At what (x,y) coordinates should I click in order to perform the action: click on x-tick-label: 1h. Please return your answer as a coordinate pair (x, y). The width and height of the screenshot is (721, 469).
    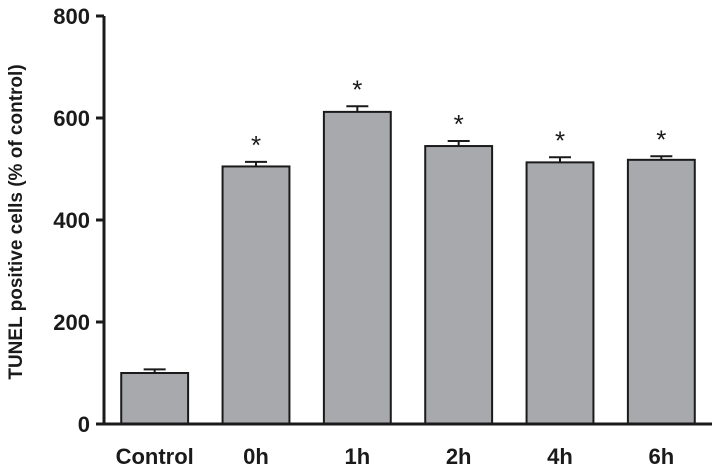
    Looking at the image, I should click on (357, 456).